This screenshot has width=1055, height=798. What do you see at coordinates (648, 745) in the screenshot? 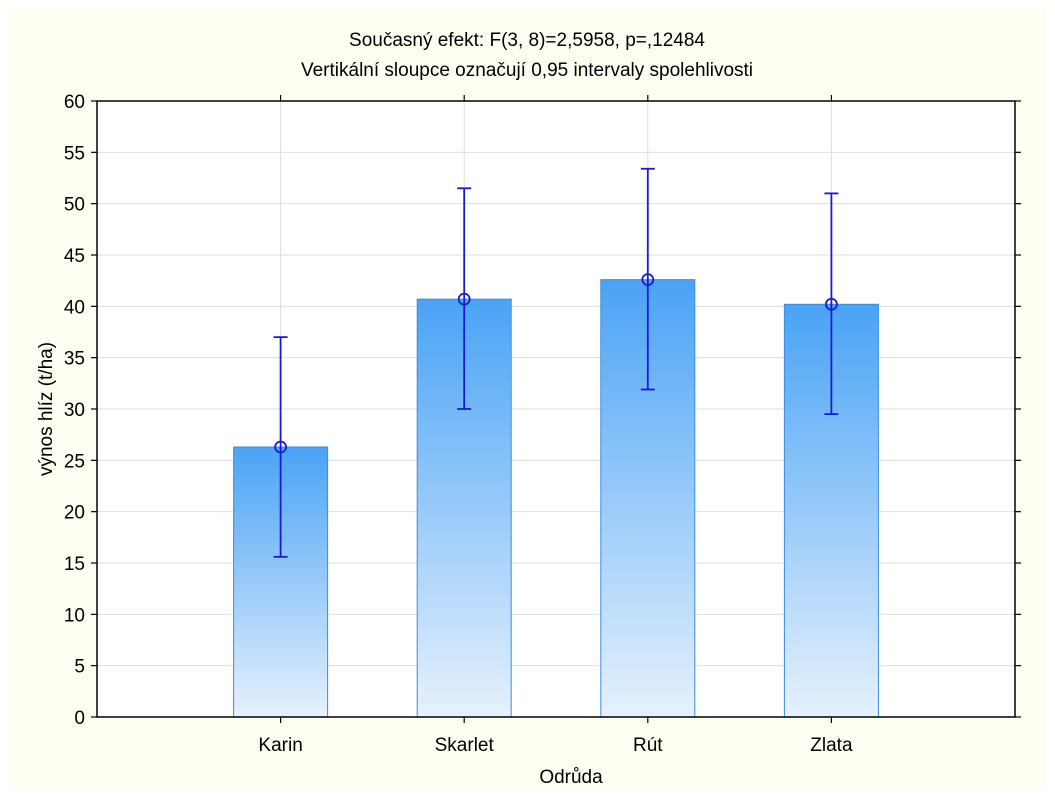
I see `x-tick-label: Rút` at bounding box center [648, 745].